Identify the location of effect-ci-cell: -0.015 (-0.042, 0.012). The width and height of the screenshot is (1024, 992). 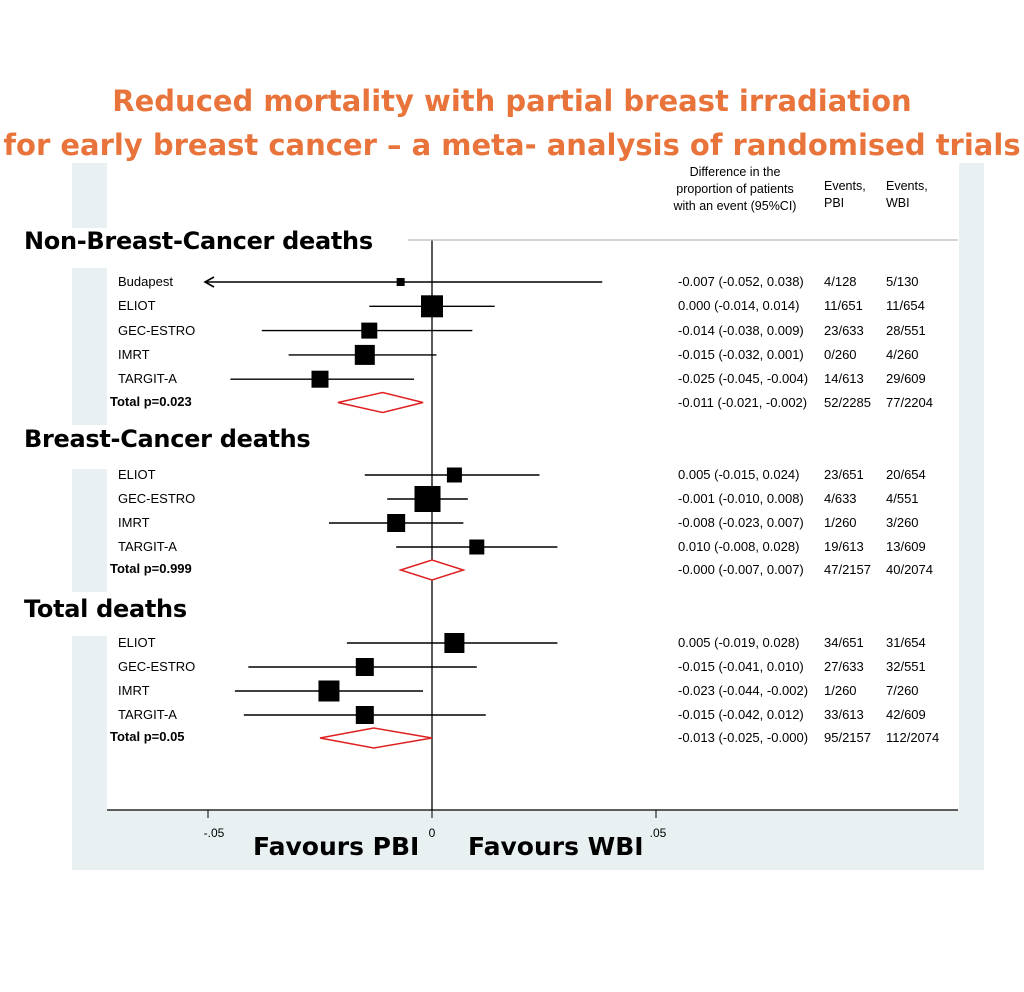
(741, 714).